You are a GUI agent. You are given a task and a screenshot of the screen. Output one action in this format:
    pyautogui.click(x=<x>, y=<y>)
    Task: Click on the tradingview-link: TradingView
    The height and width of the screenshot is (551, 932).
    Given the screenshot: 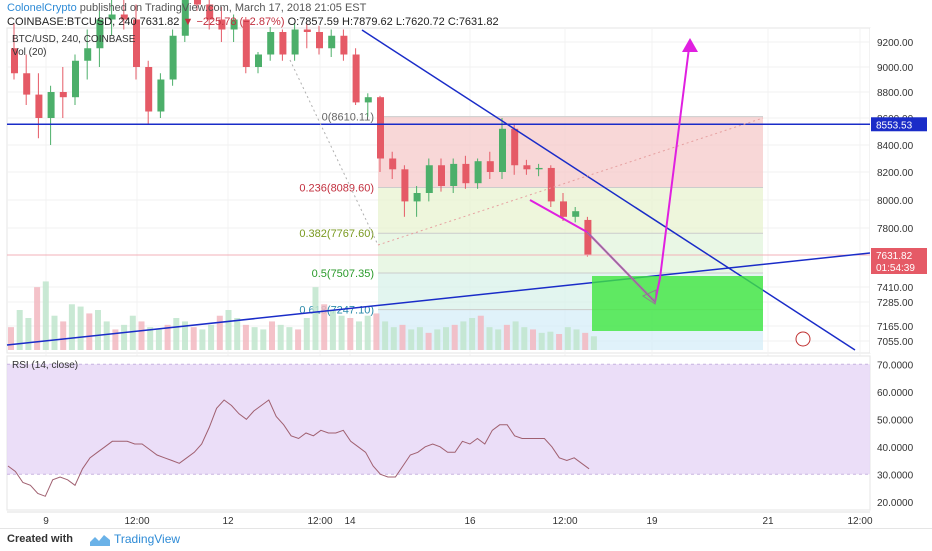 What is the action you would take?
    pyautogui.click(x=135, y=539)
    